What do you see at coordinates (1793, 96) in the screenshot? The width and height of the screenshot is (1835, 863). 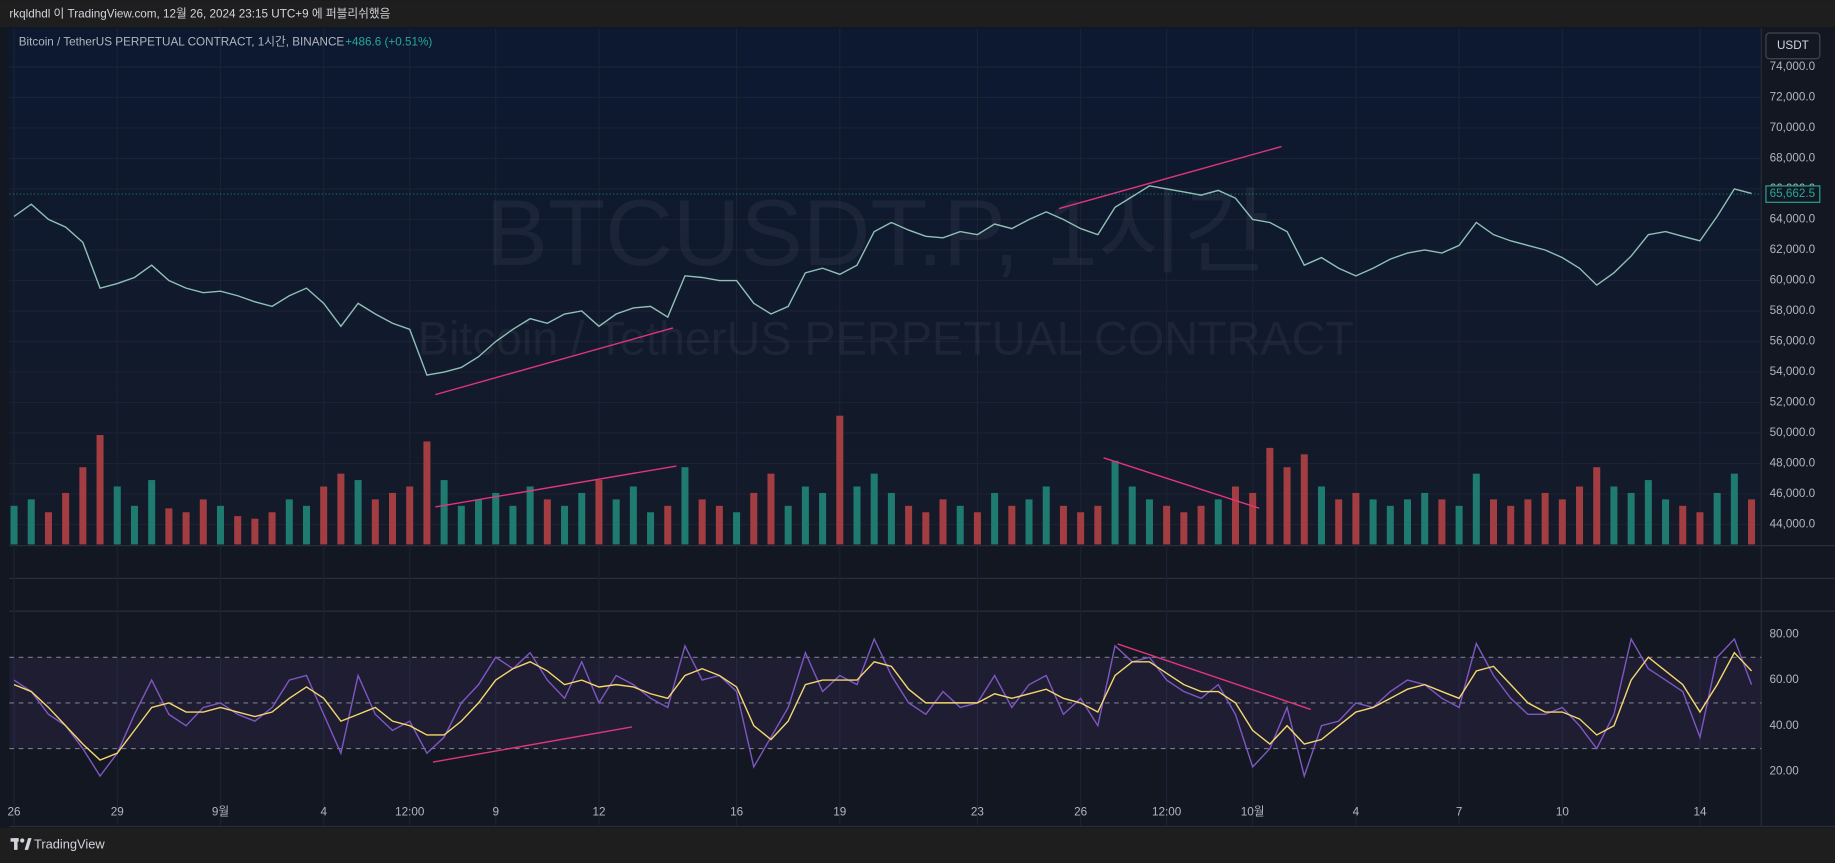 I see `y-tick-label: 72,000.0` at bounding box center [1793, 96].